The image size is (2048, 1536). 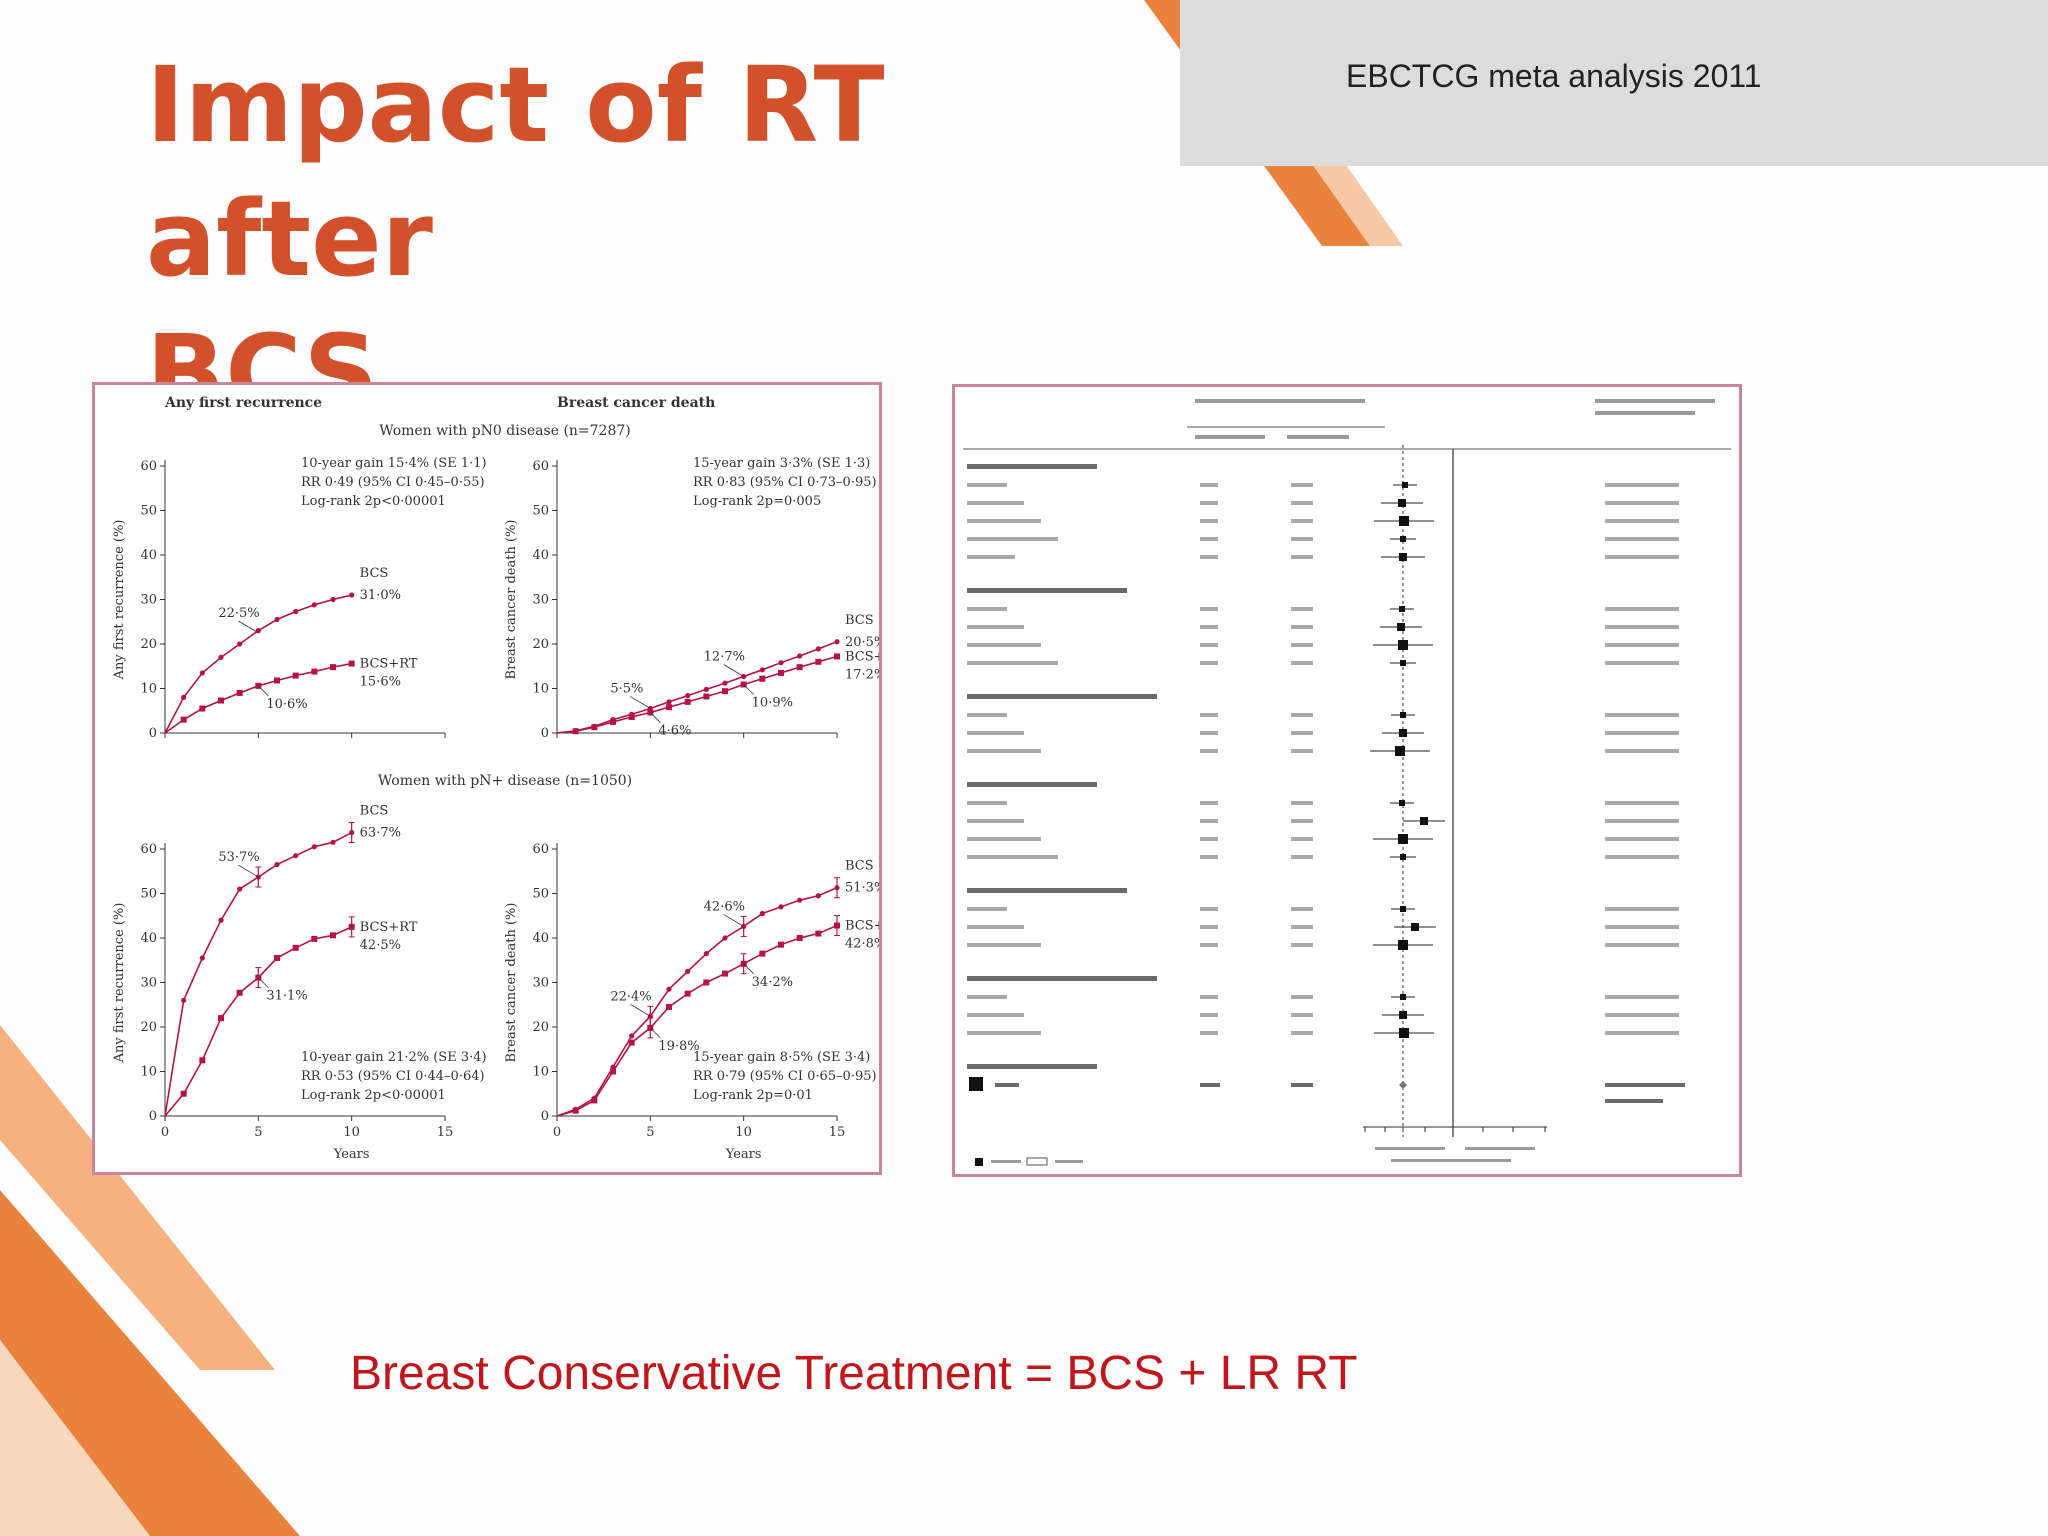 I want to click on panel-2-y-tick-label: 60, so click(x=540, y=466).